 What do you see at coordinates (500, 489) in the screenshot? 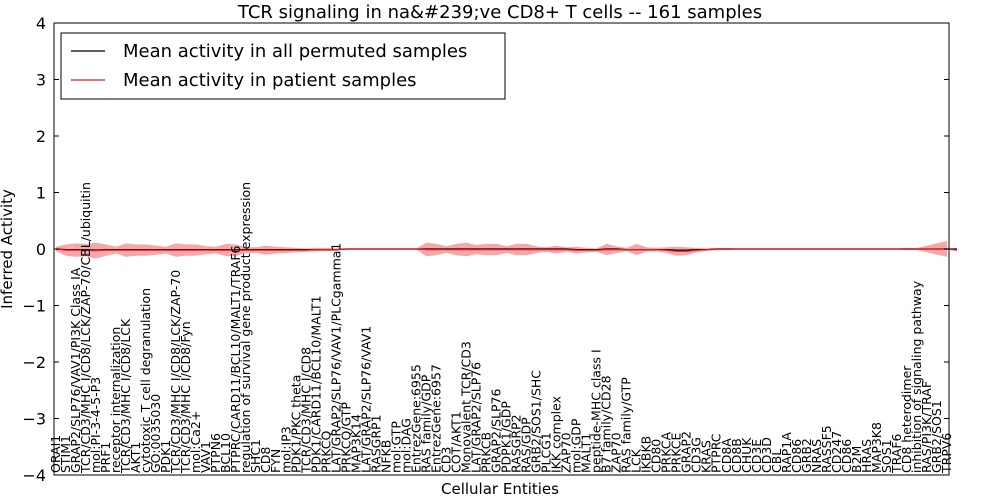
I see `x-axis-label: Cellular Entities` at bounding box center [500, 489].